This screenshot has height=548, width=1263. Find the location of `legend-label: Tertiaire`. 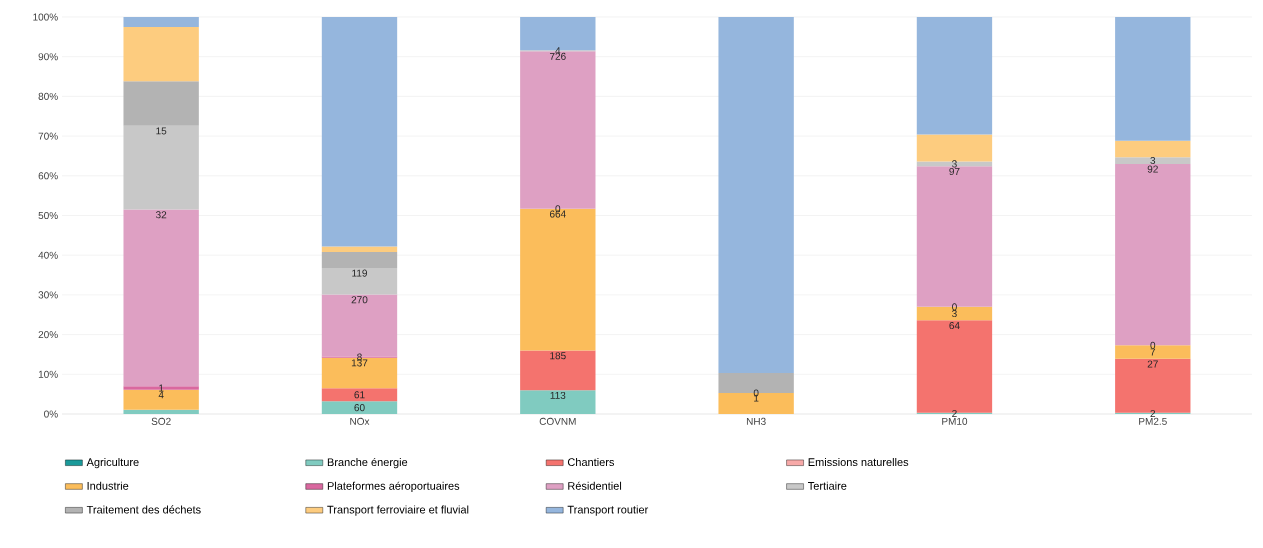

legend-label: Tertiaire is located at coordinates (827, 485).